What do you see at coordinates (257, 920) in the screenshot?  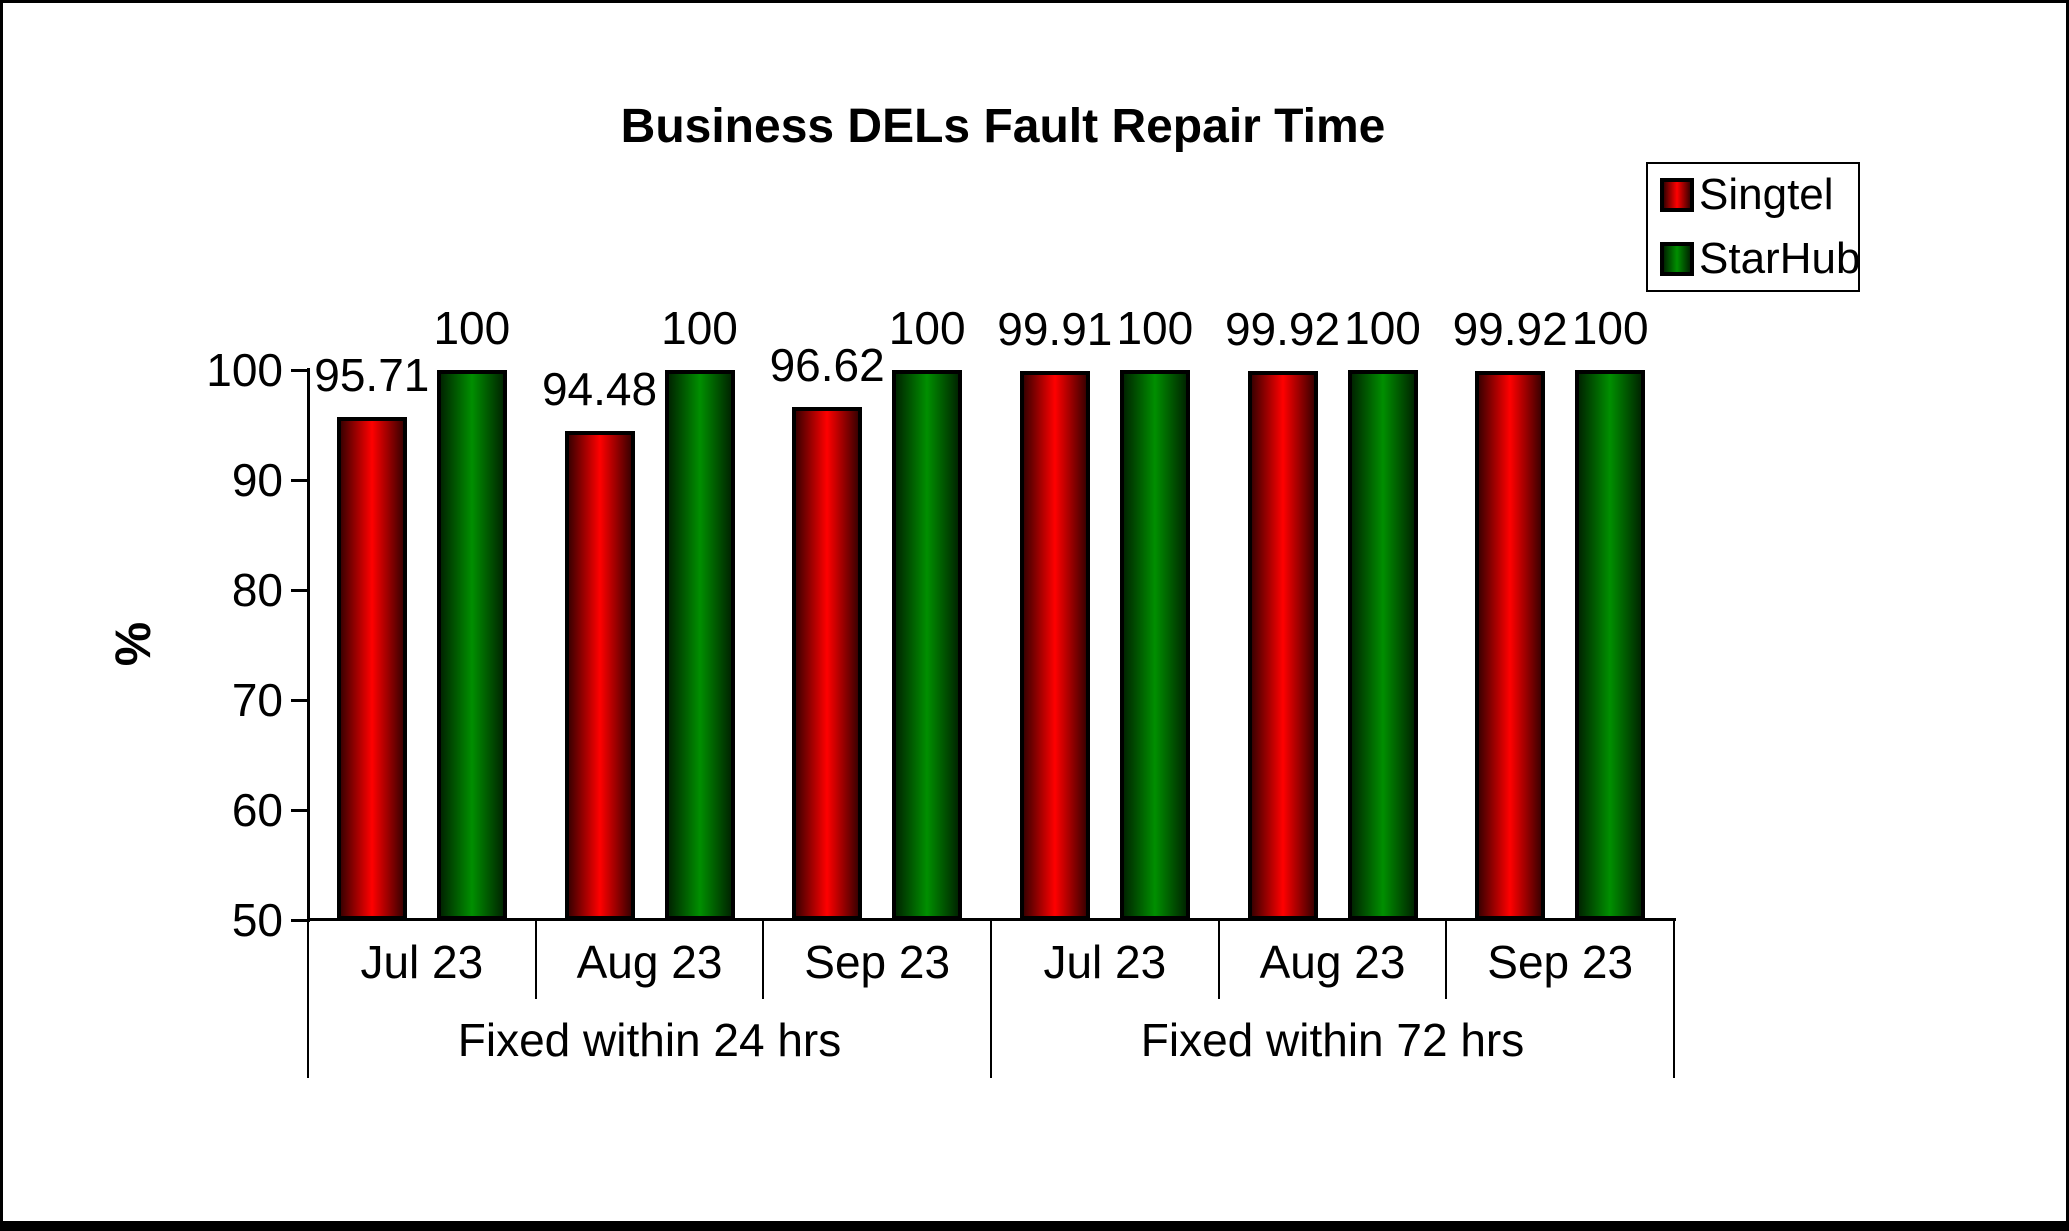 I see `y-tick-label: 50` at bounding box center [257, 920].